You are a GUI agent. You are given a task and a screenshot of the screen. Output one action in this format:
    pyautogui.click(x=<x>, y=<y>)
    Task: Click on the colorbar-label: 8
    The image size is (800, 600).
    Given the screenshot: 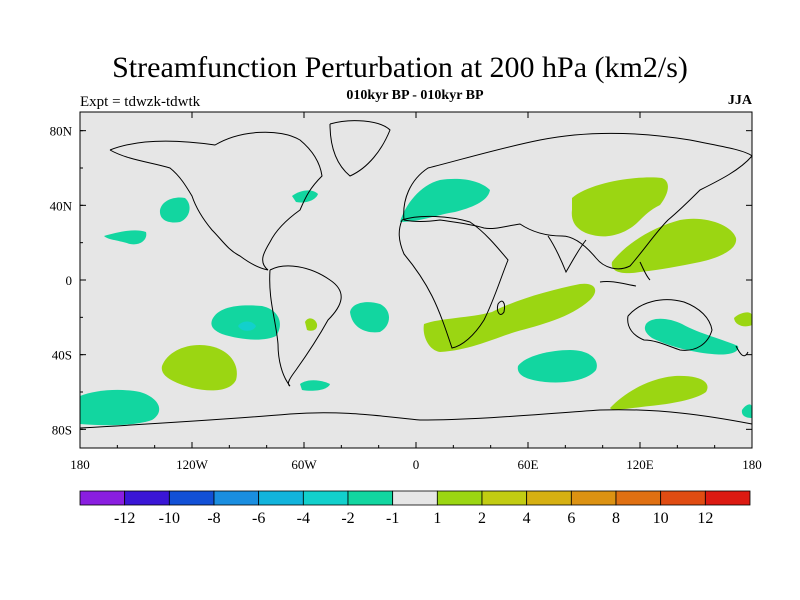 What is the action you would take?
    pyautogui.click(x=616, y=518)
    